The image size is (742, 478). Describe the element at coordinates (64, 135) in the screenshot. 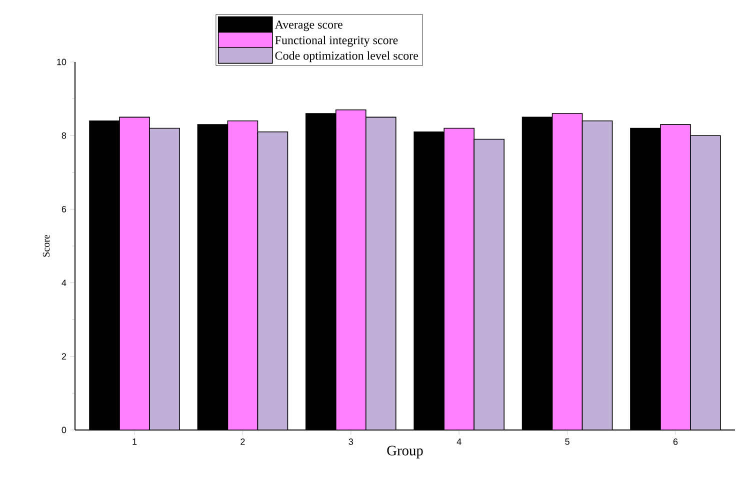

I see `y-tick-label: 8` at that location.